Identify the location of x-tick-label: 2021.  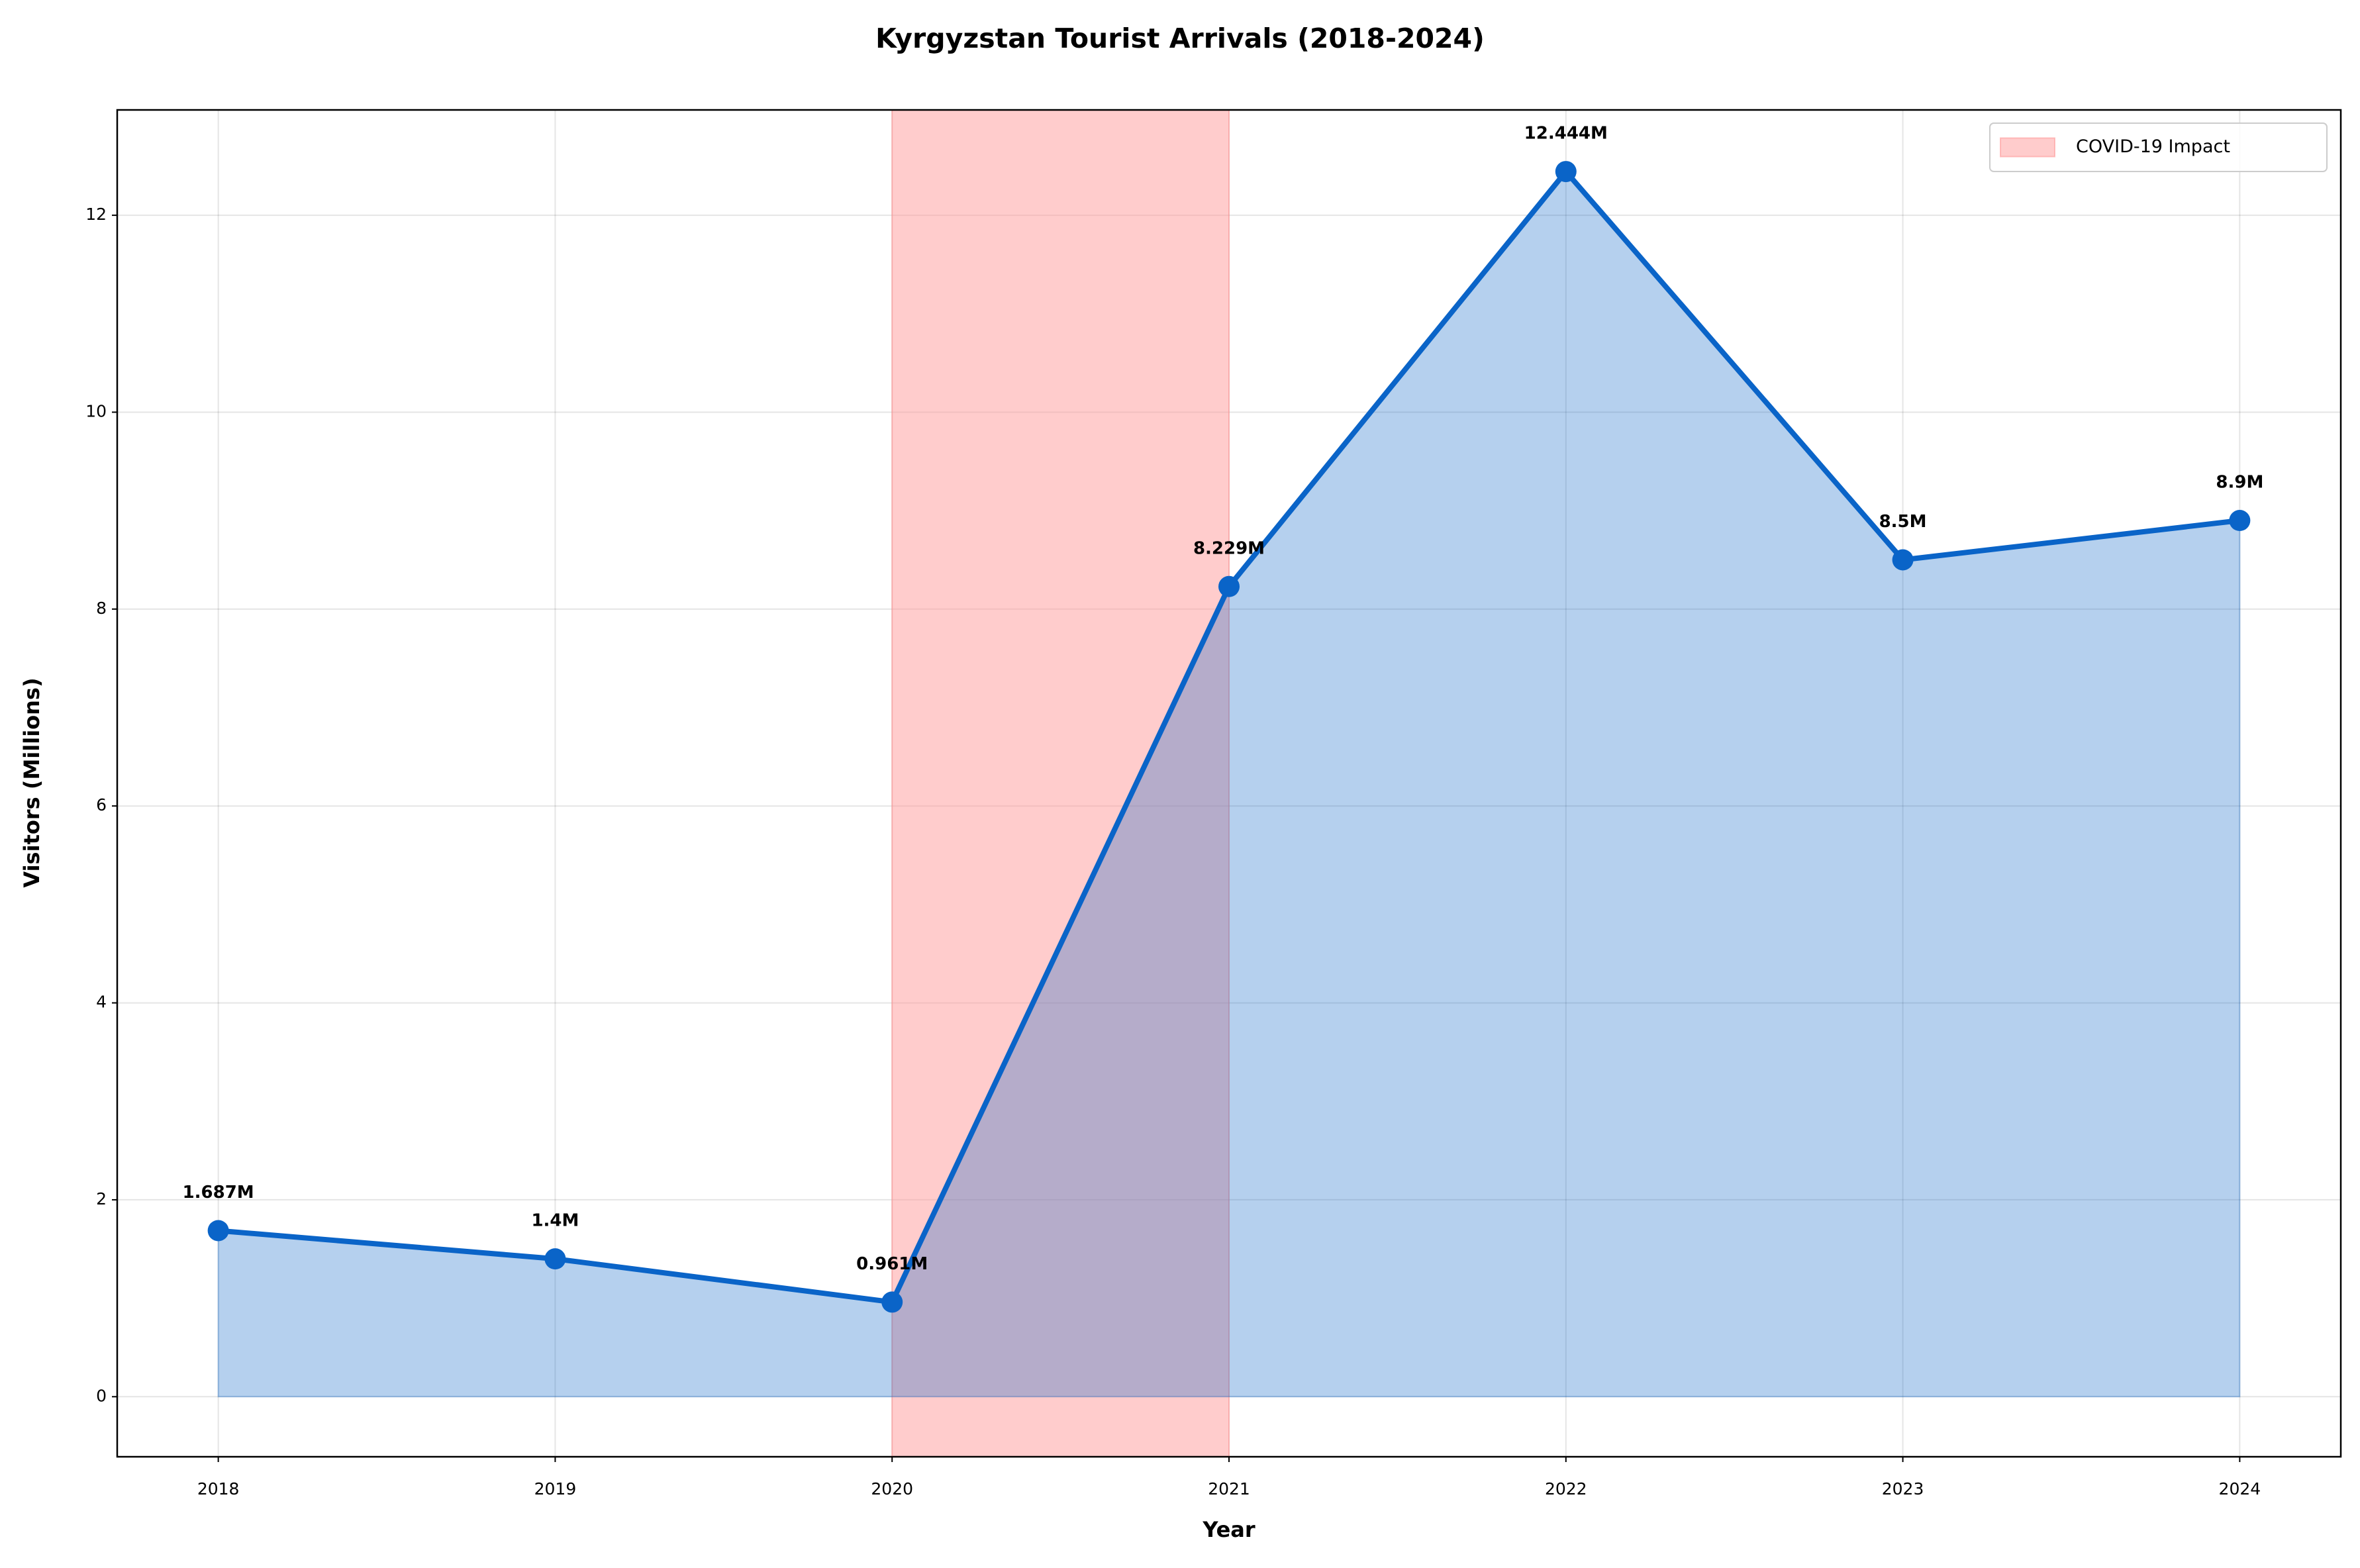
(1229, 1488).